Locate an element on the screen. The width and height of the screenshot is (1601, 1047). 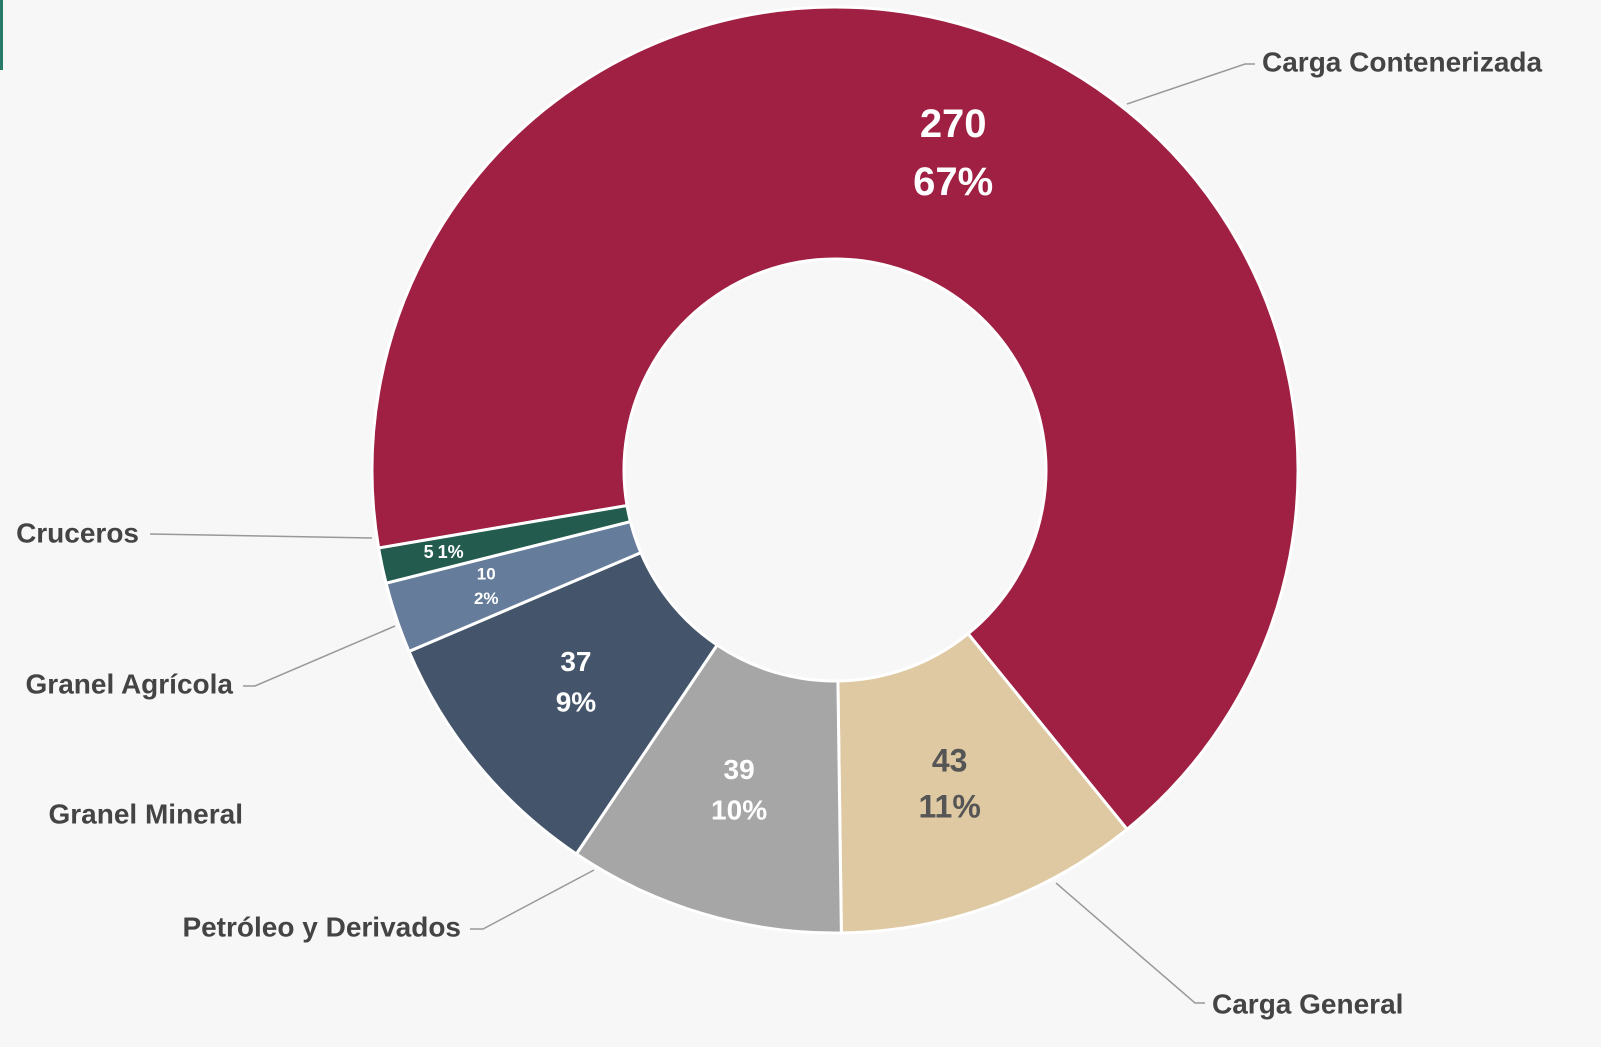
corner-accent is located at coordinates (1, 35).